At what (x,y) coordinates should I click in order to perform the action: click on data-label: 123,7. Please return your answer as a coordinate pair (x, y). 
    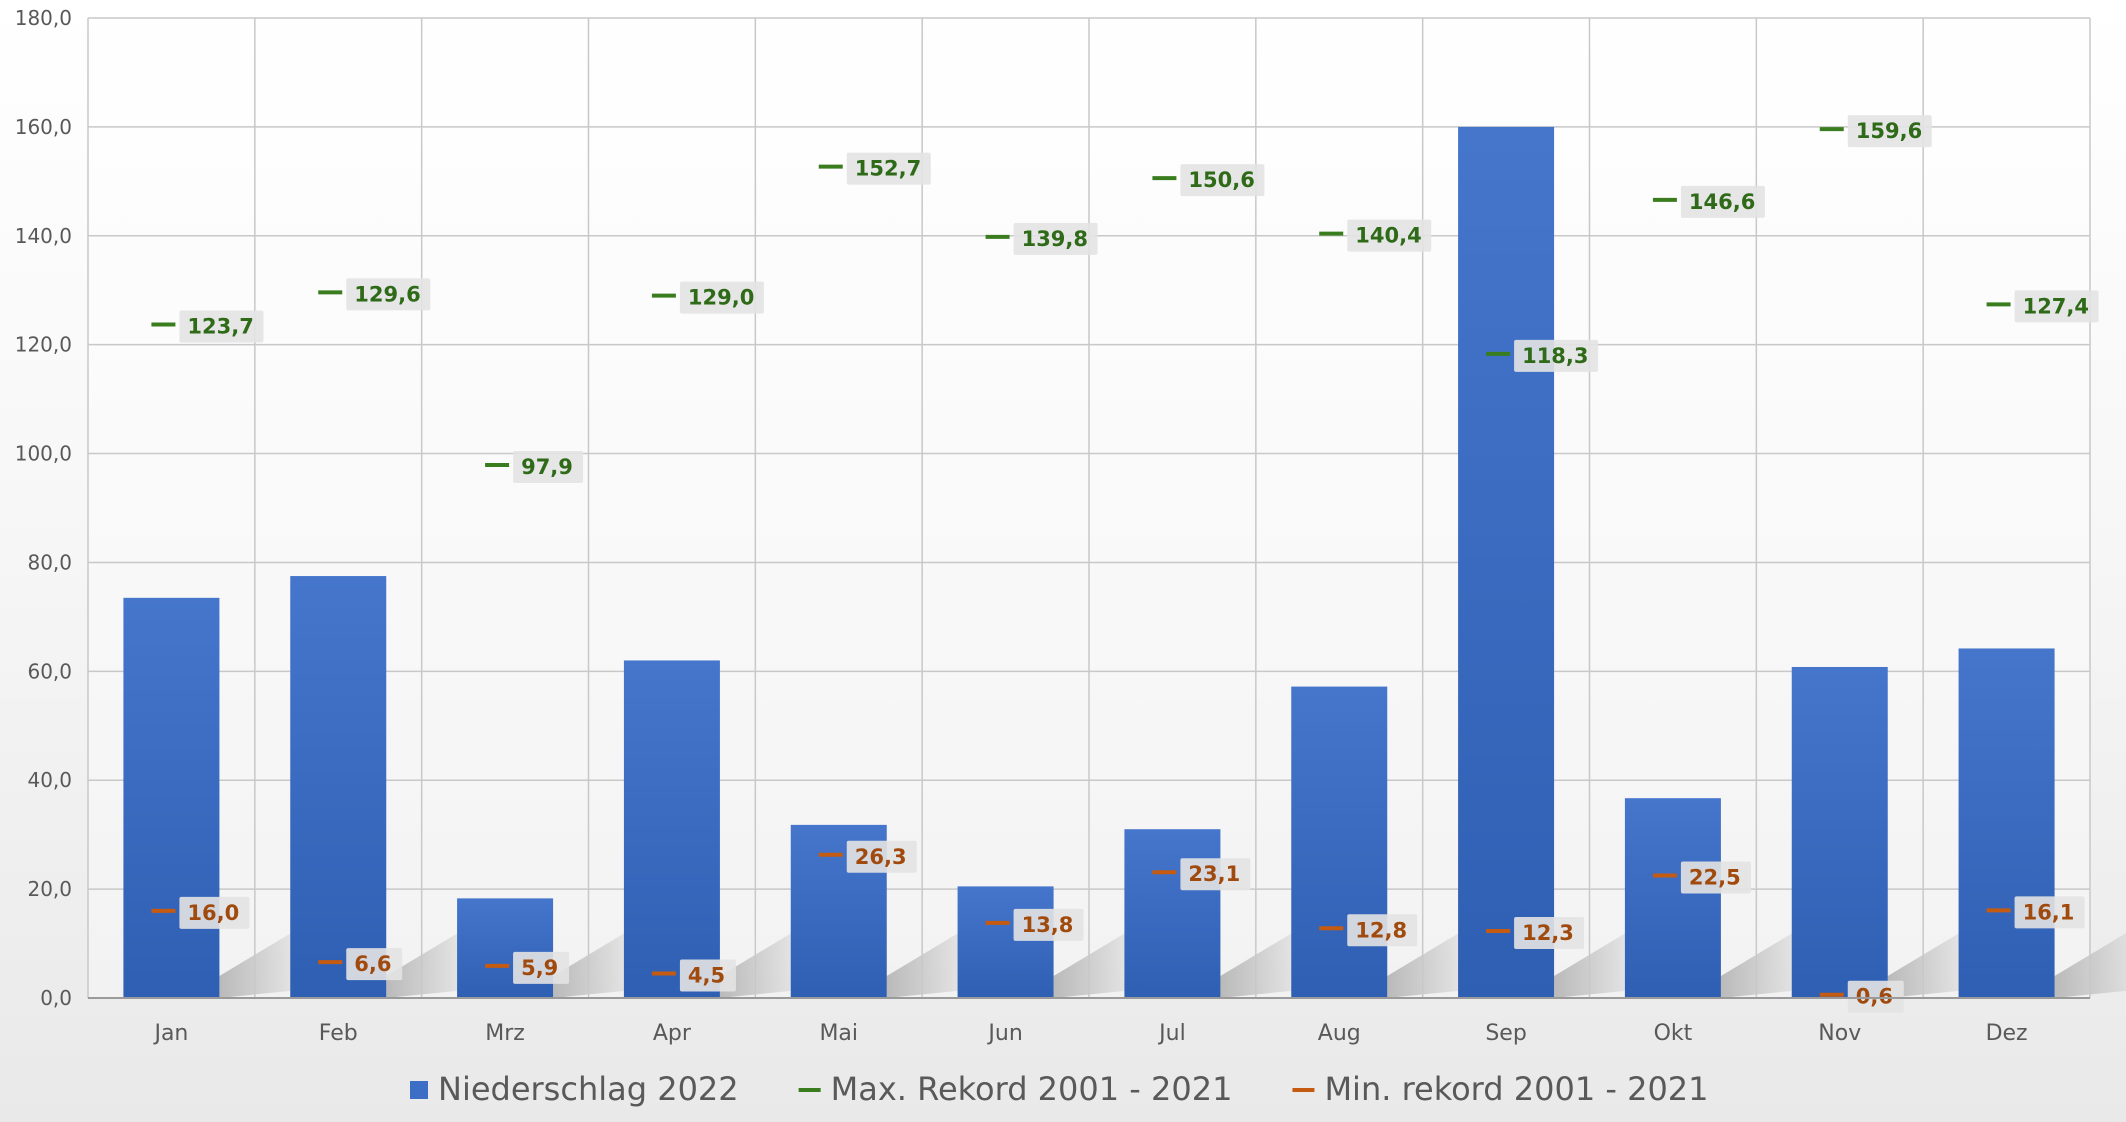
    Looking at the image, I should click on (220, 327).